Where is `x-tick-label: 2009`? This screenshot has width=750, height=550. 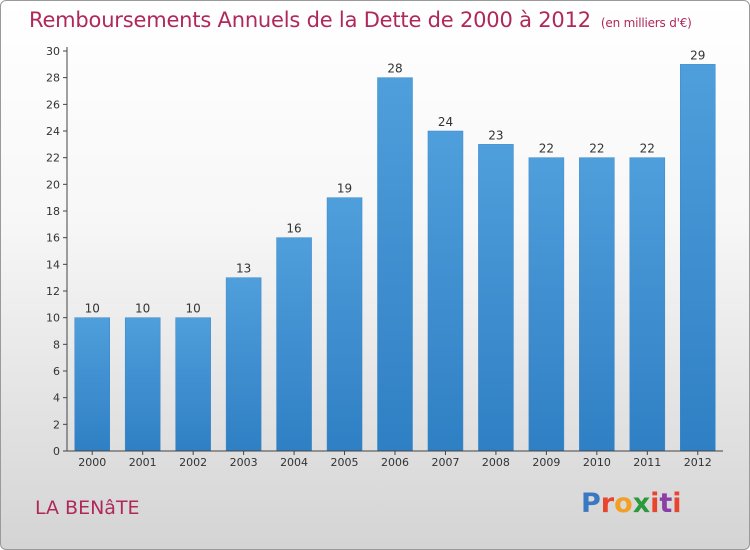 x-tick-label: 2009 is located at coordinates (546, 462).